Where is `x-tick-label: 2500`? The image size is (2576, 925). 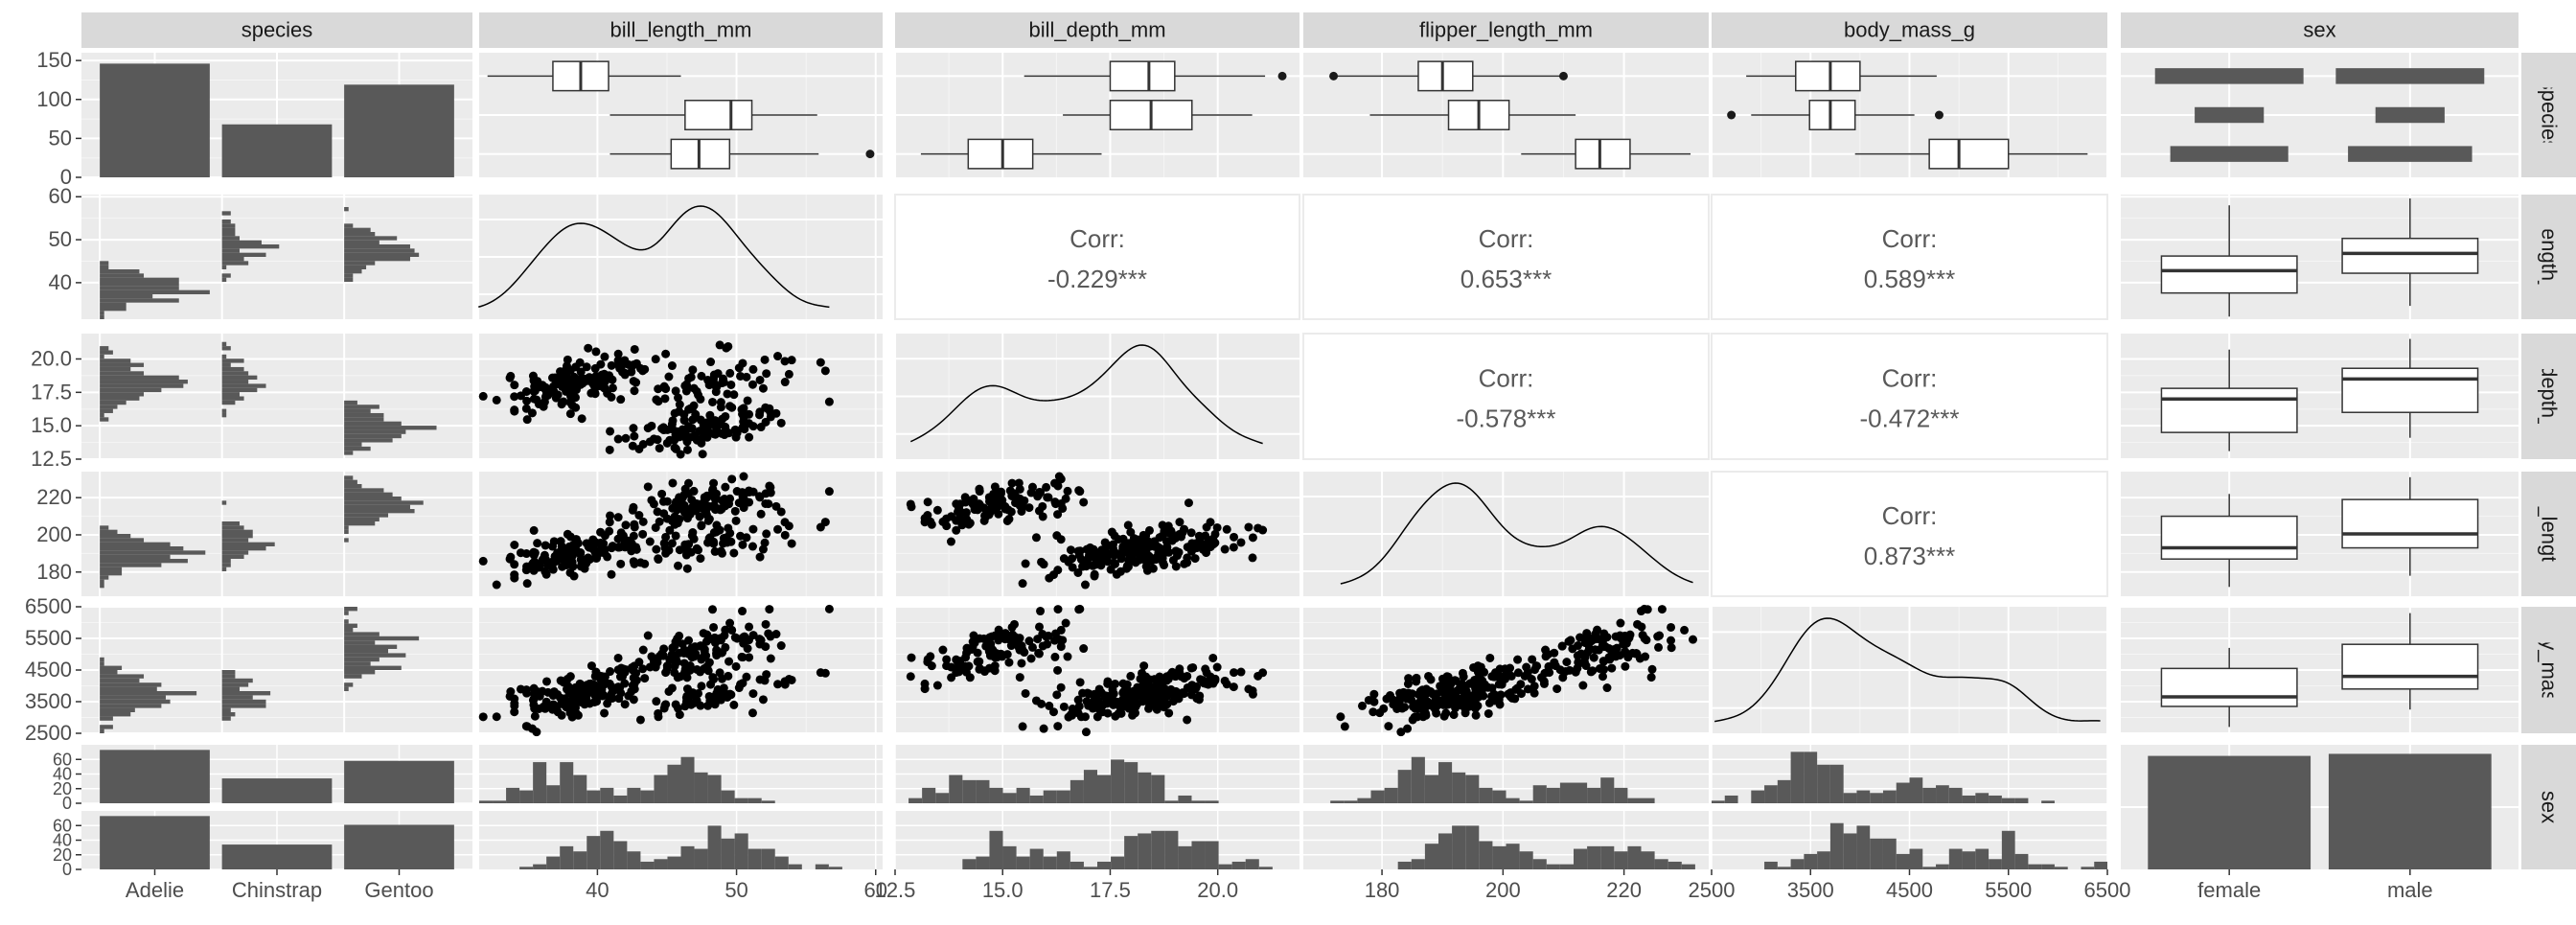
x-tick-label: 2500 is located at coordinates (1713, 890).